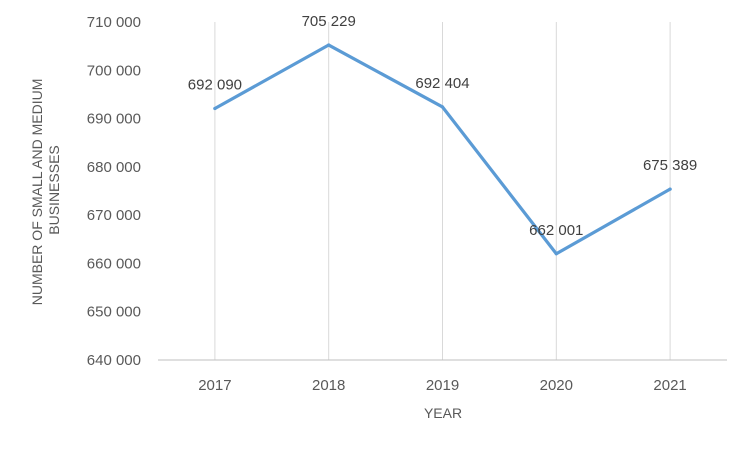  Describe the element at coordinates (669, 385) in the screenshot. I see `x-tick-label: 2021` at that location.